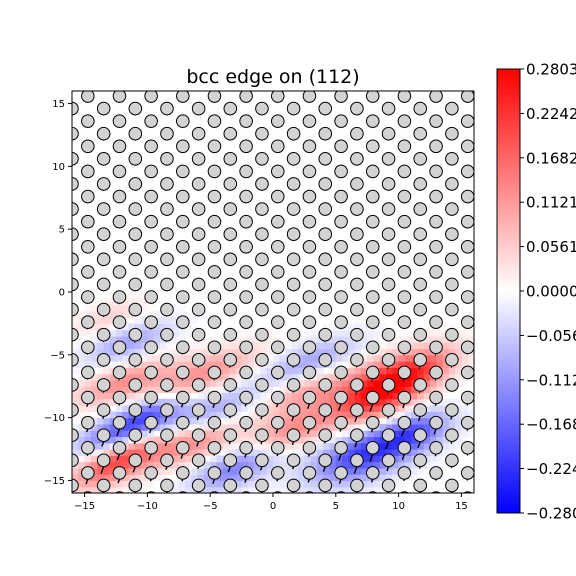 The width and height of the screenshot is (576, 576). What do you see at coordinates (551, 203) in the screenshot?
I see `colorbar-tick-label: 0.1121` at bounding box center [551, 203].